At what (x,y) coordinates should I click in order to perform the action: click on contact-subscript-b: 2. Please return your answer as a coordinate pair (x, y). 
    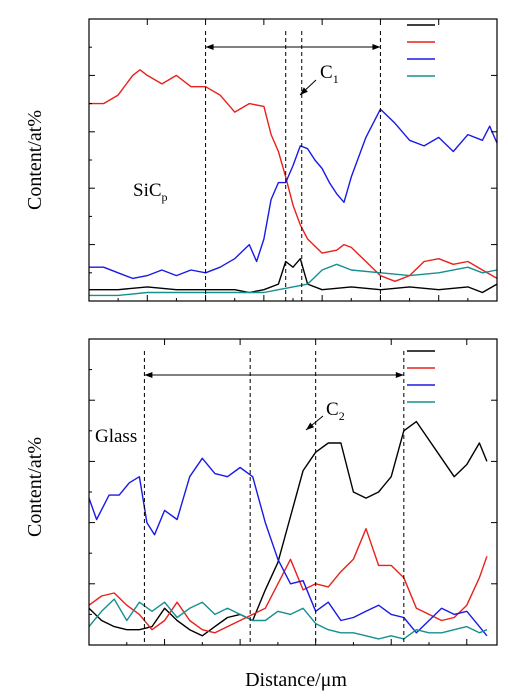
    Looking at the image, I should click on (342, 416).